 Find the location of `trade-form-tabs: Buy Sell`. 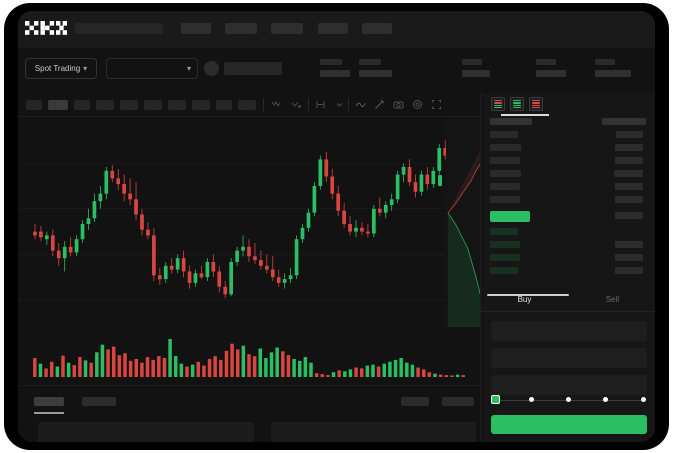

trade-form-tabs: Buy Sell is located at coordinates (568, 301).